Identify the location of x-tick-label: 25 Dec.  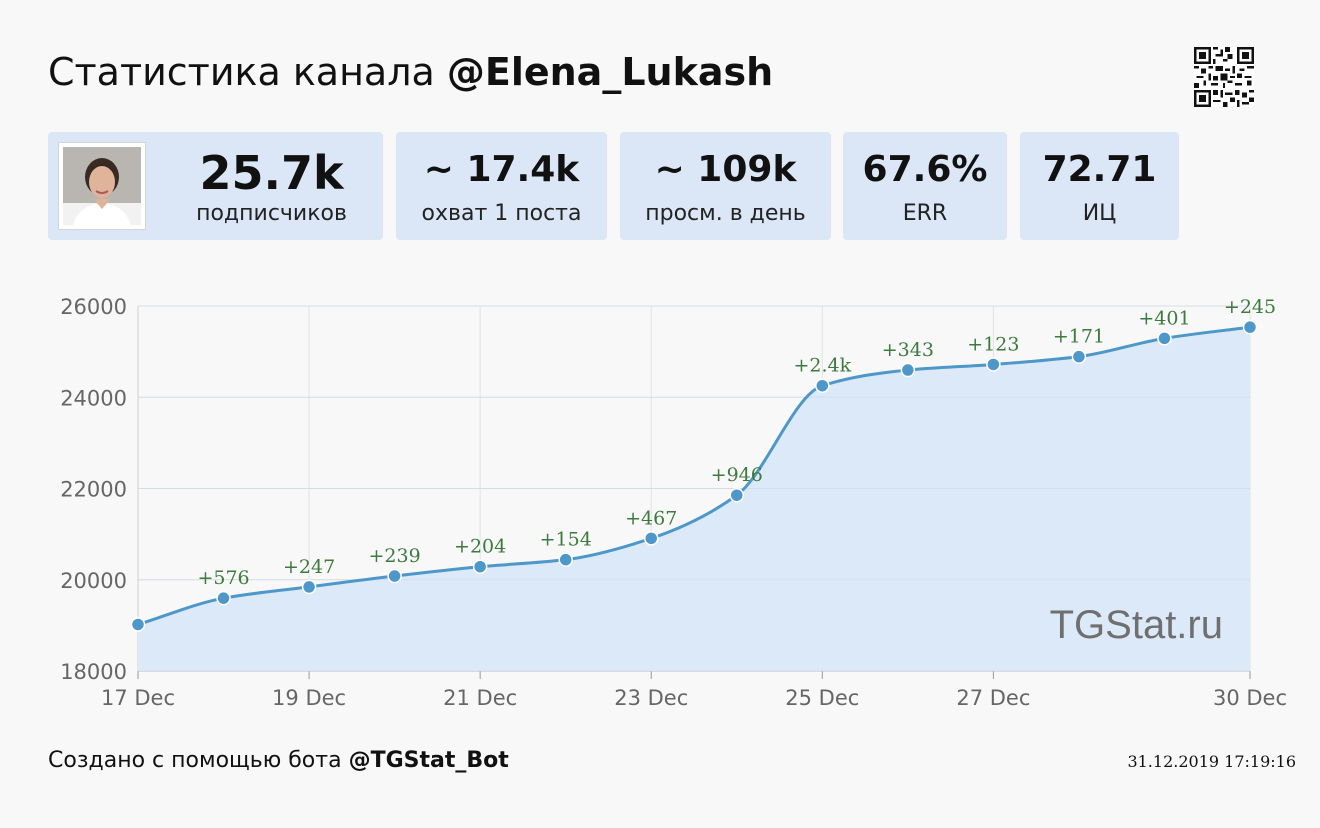
(822, 698).